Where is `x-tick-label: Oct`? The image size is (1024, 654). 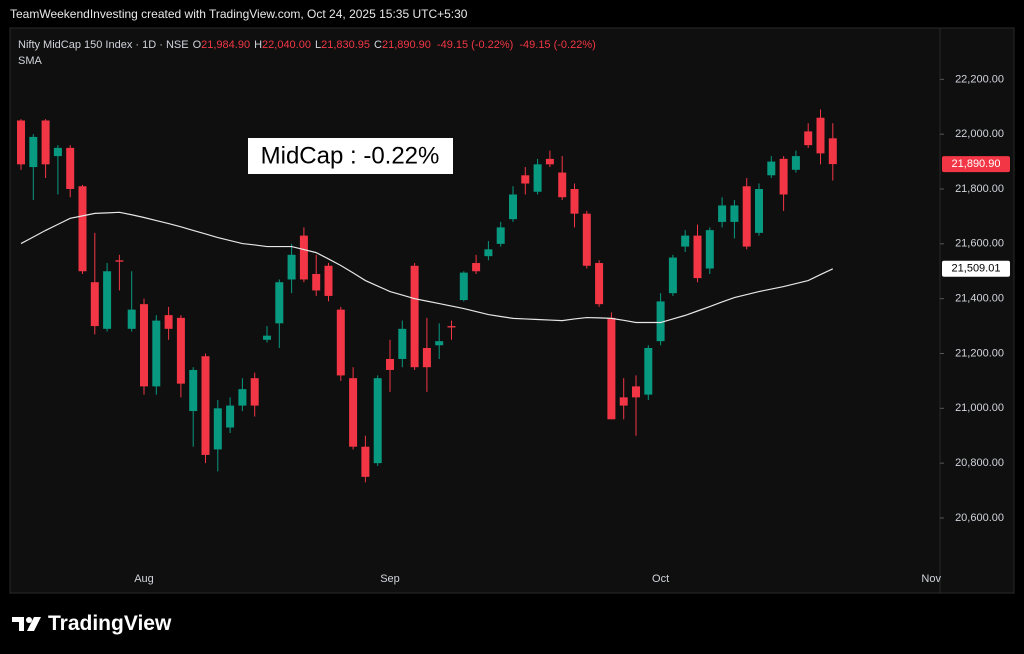 x-tick-label: Oct is located at coordinates (660, 579).